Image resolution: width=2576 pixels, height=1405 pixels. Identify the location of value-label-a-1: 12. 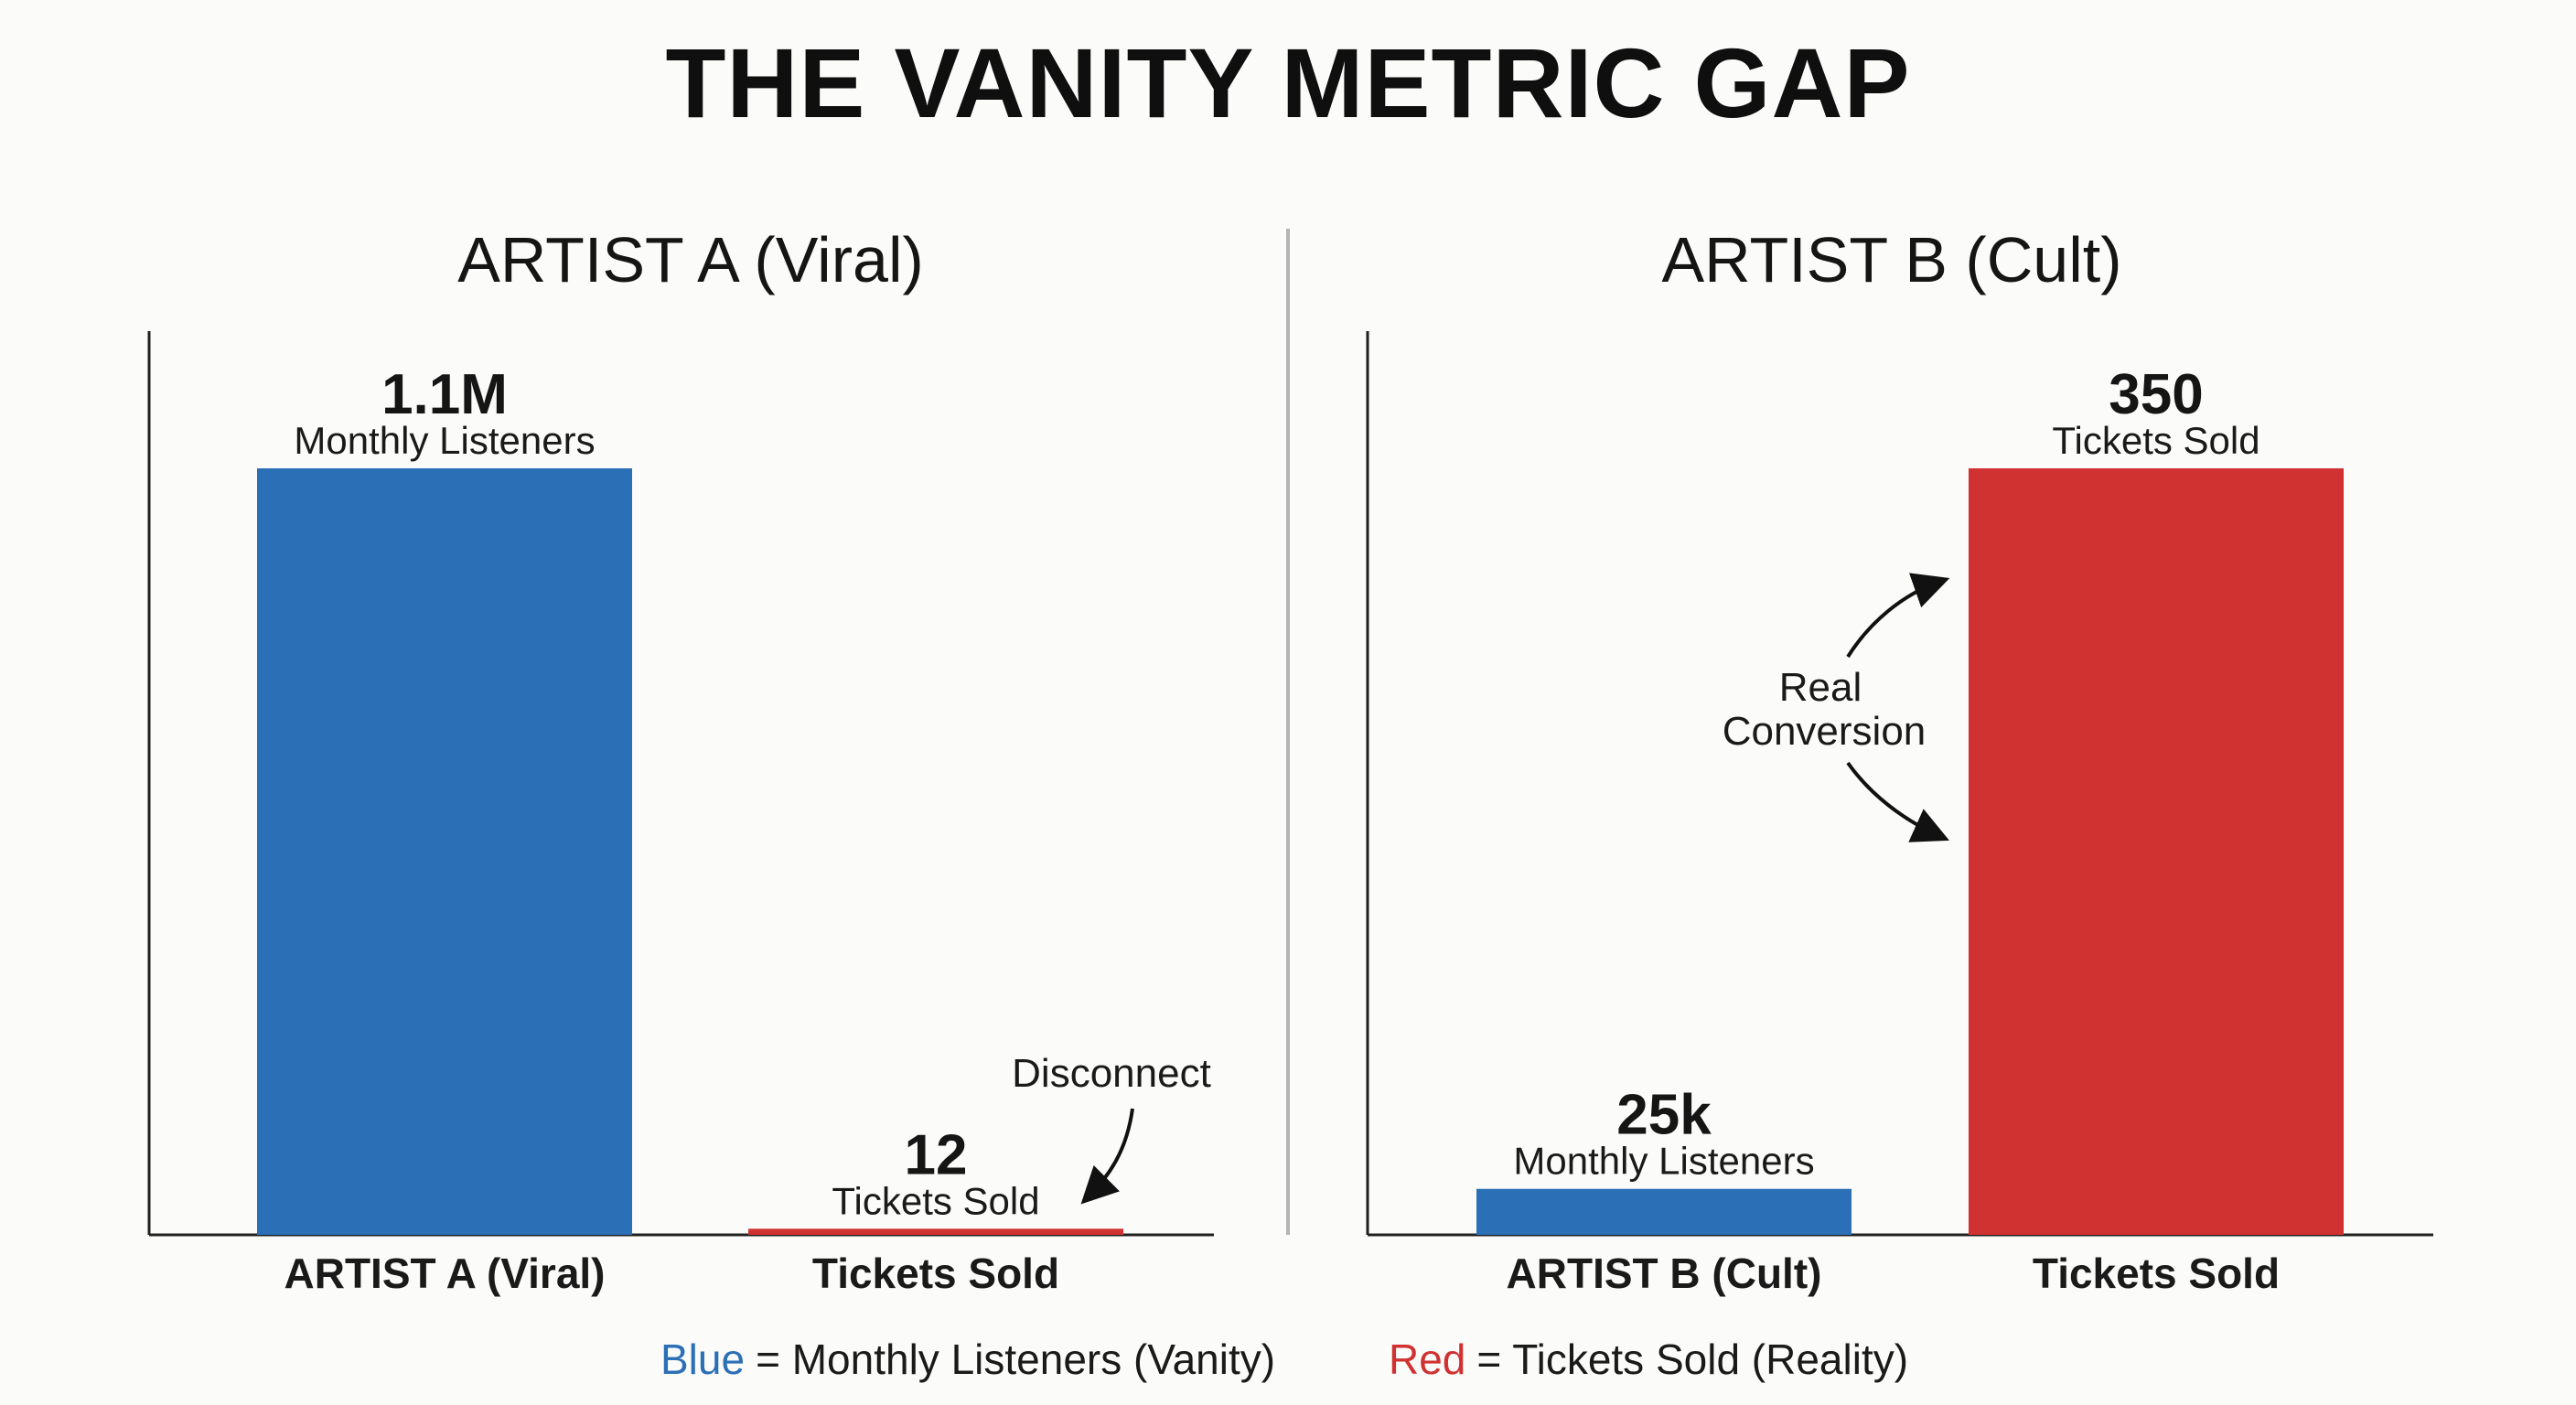
(937, 1154).